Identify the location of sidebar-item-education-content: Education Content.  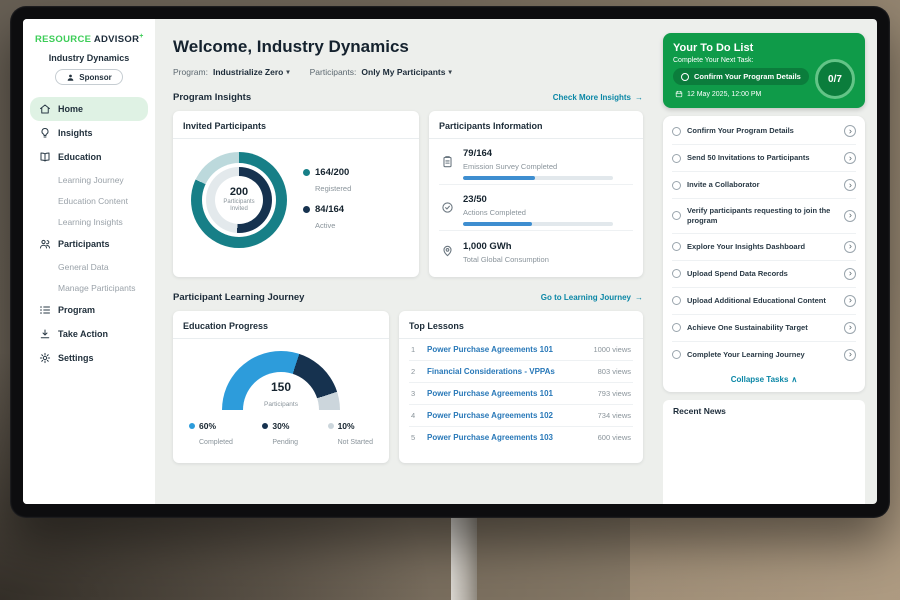
(93, 200).